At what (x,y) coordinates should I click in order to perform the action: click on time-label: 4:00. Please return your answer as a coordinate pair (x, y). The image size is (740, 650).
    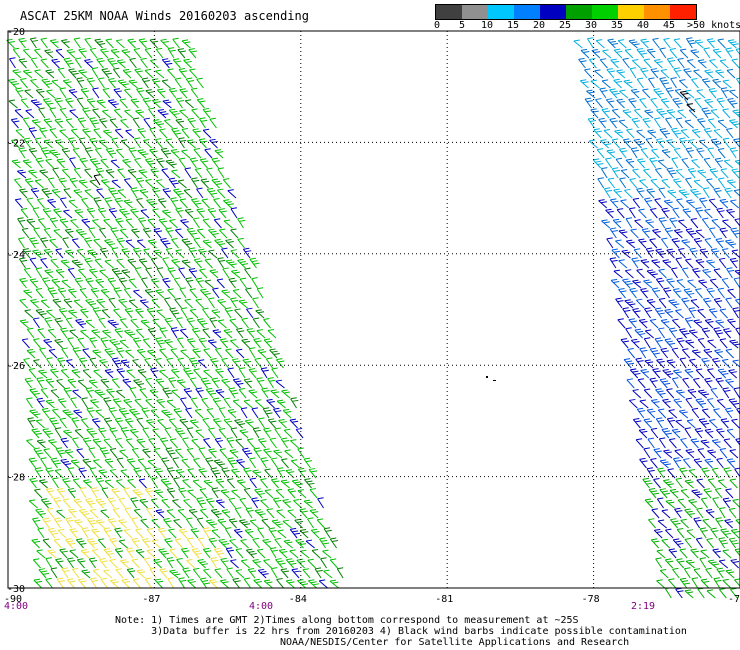
    Looking at the image, I should click on (261, 606).